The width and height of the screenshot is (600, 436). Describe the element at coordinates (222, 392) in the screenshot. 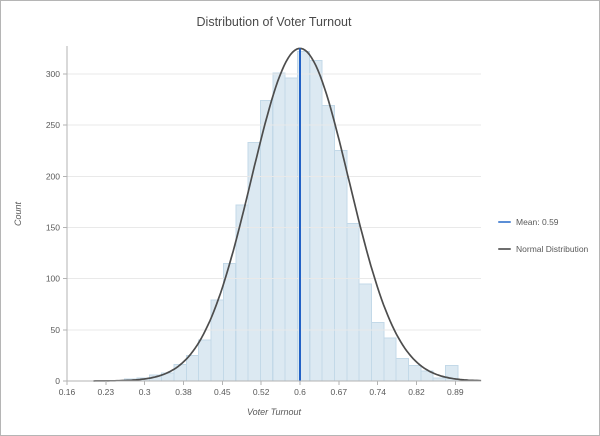

I see `x-tick-label: 0.45` at that location.